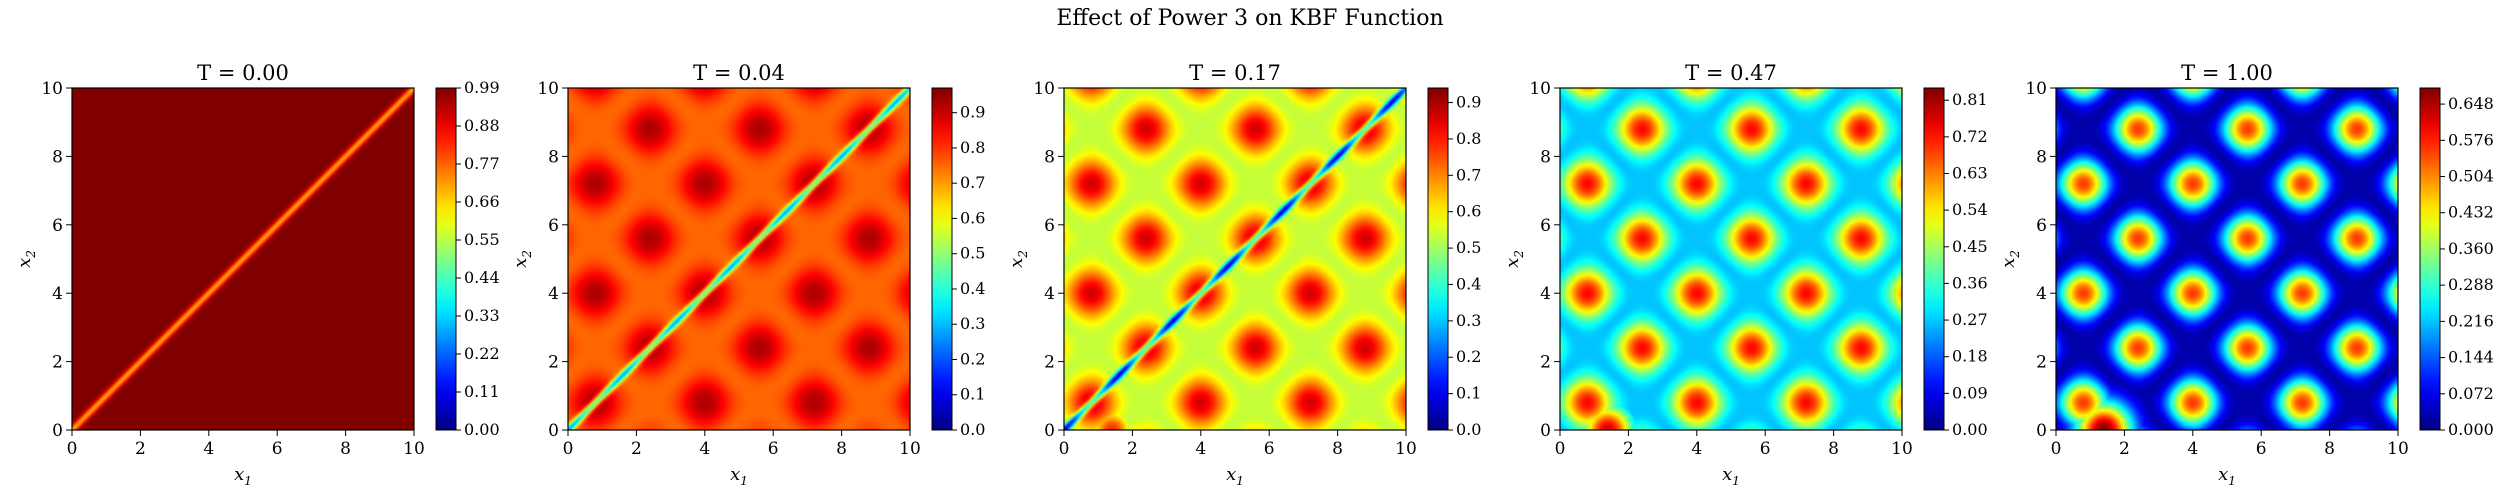 The width and height of the screenshot is (2500, 500). Describe the element at coordinates (1970, 173) in the screenshot. I see `colorbar-tick-label: 0.63` at that location.